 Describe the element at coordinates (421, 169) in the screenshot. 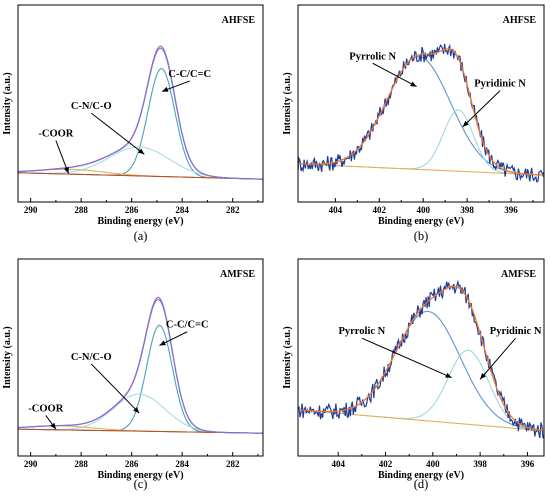

I see `background-line` at that location.